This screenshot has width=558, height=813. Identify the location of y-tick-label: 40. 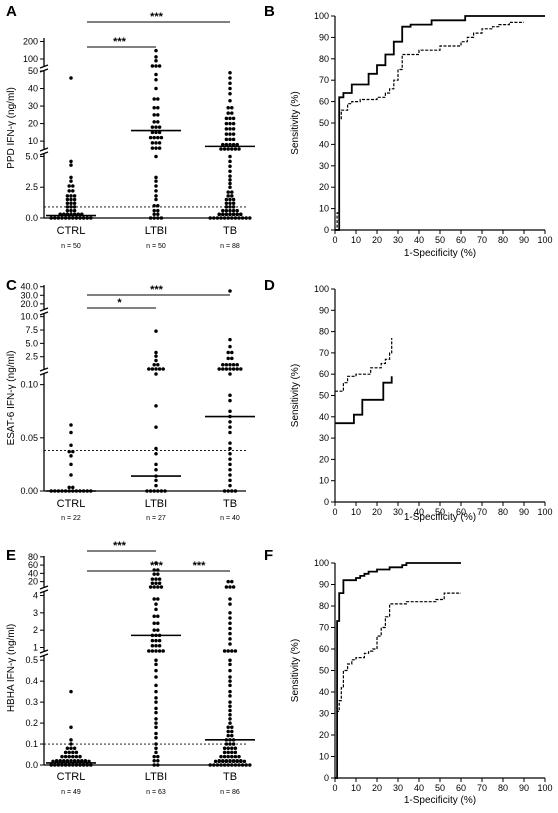
(324, 144).